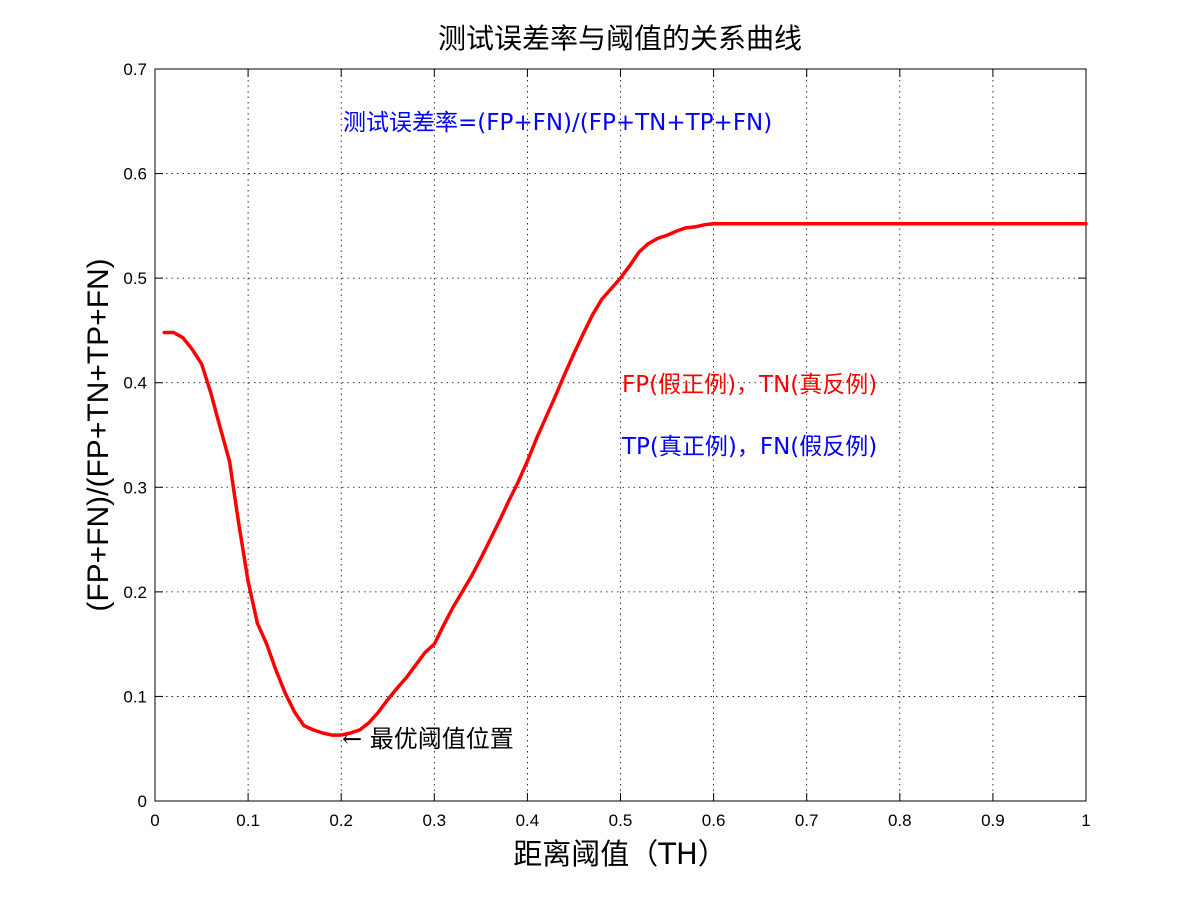 The width and height of the screenshot is (1200, 900). Describe the element at coordinates (135, 696) in the screenshot. I see `y-tick-label: 0.1` at that location.